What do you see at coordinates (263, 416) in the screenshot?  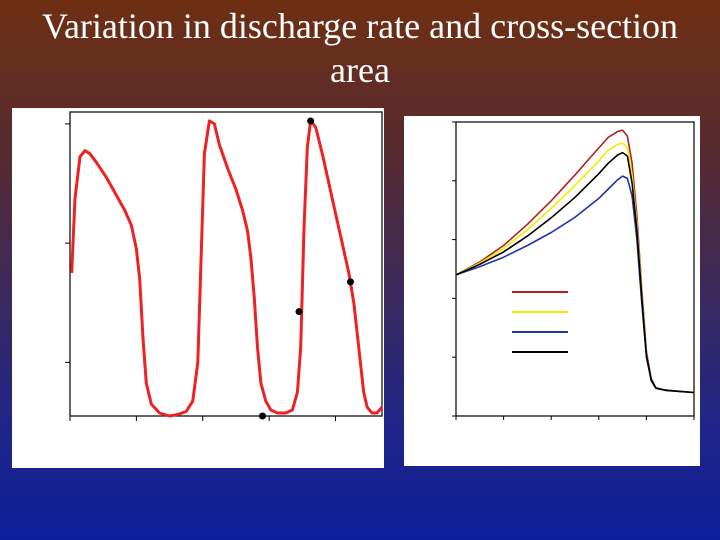 I see `point-a-marker` at bounding box center [263, 416].